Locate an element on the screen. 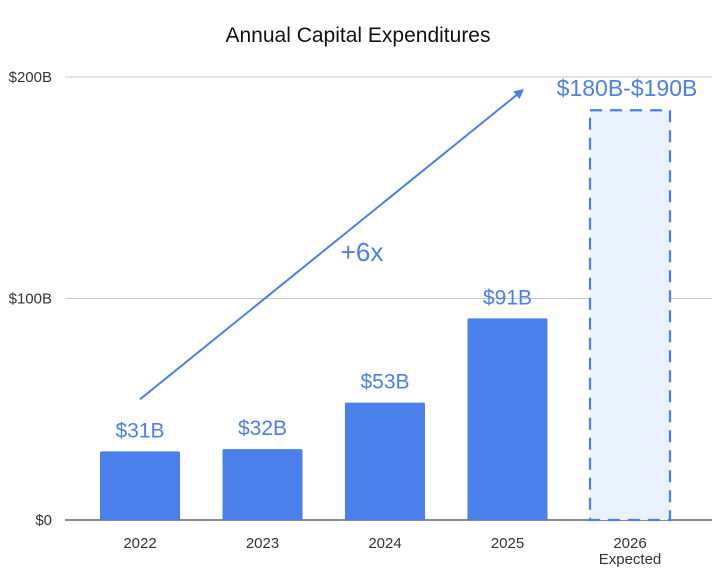  bar-value-label: $53B is located at coordinates (384, 382).